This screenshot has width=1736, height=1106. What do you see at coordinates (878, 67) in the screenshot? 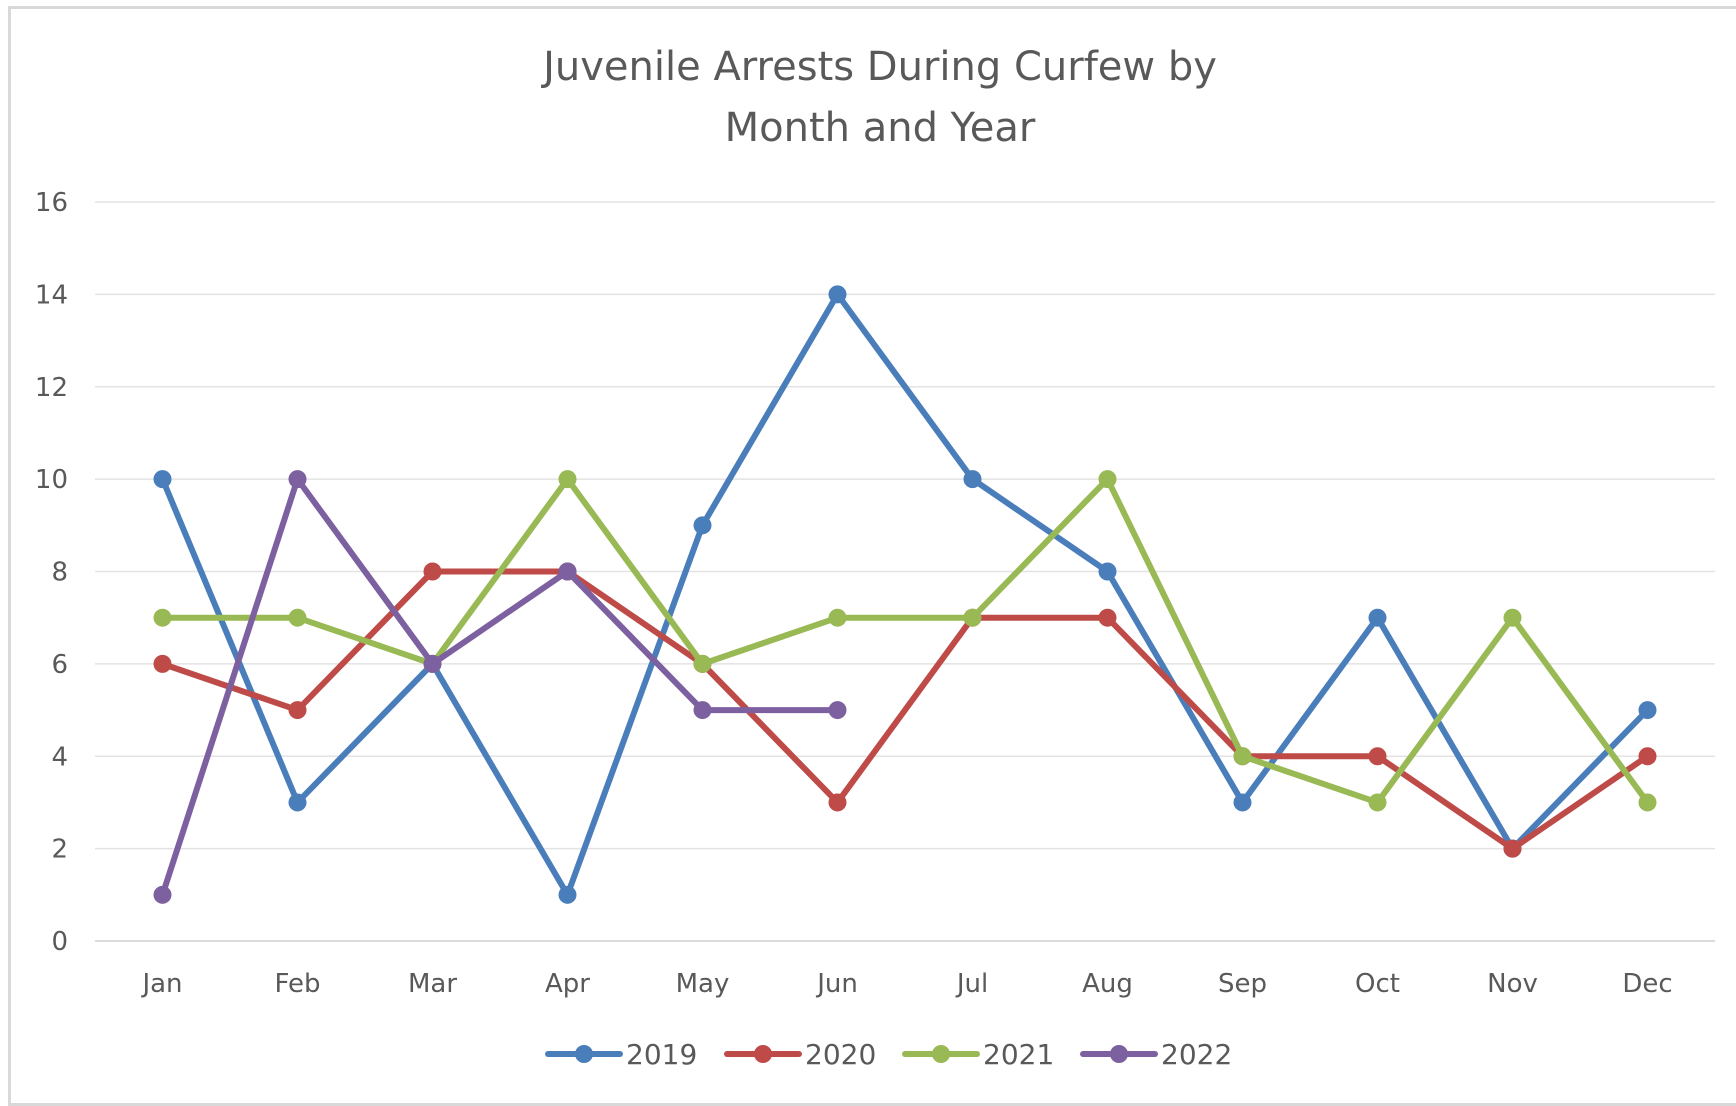
I see `chart-title-line-1: Juvenile Arrests During Curfew by` at bounding box center [878, 67].